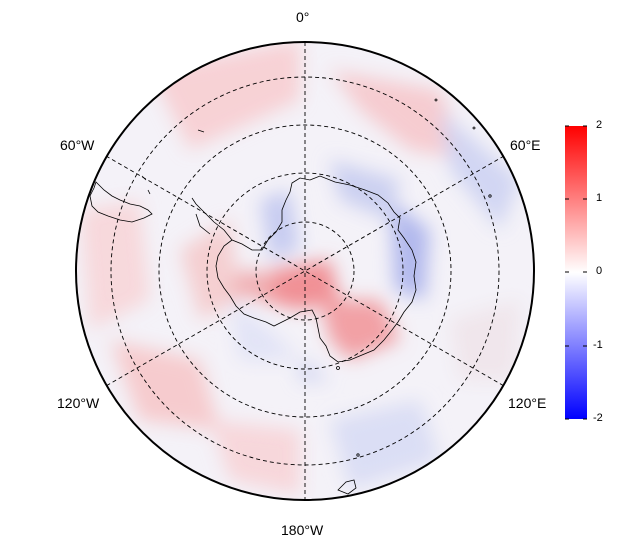 The width and height of the screenshot is (625, 552). What do you see at coordinates (121, 202) in the screenshot?
I see `south-america-coastline` at bounding box center [121, 202].